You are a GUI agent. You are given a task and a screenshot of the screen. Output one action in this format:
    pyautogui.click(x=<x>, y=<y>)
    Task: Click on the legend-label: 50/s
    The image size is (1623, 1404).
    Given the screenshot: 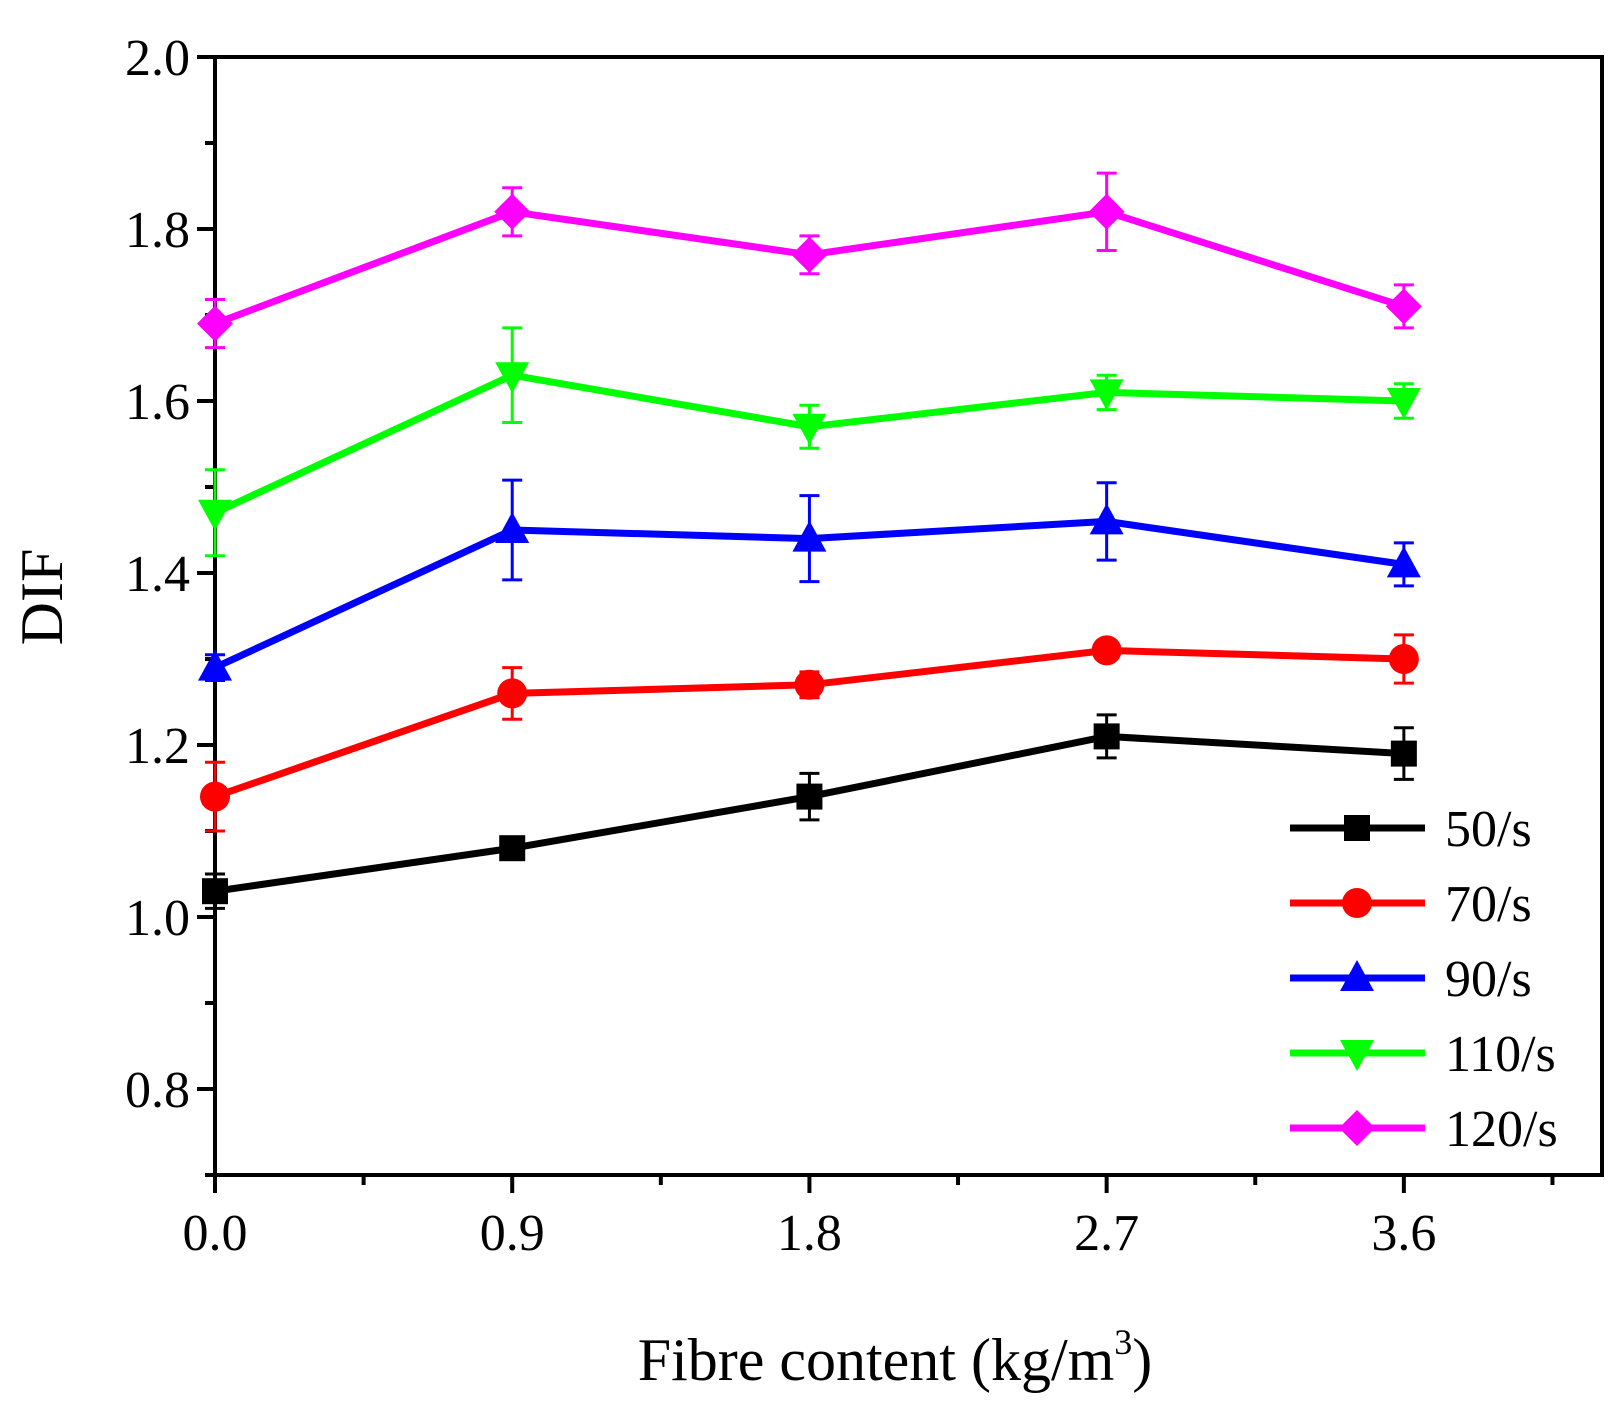 What is the action you would take?
    pyautogui.click(x=1488, y=829)
    